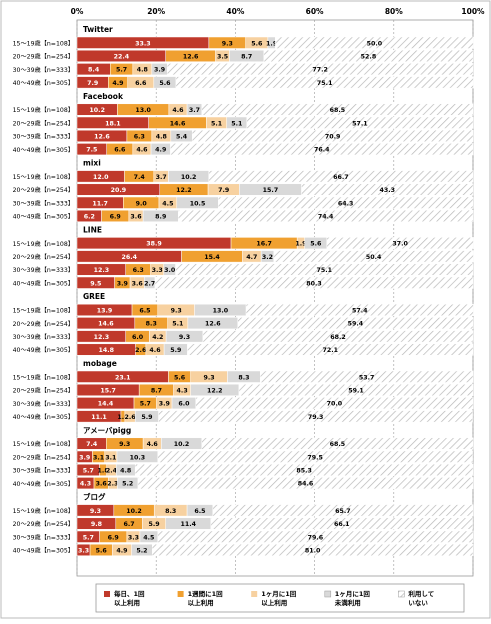  Describe the element at coordinates (251, 257) in the screenshot. I see `data-label: 4.7` at that location.